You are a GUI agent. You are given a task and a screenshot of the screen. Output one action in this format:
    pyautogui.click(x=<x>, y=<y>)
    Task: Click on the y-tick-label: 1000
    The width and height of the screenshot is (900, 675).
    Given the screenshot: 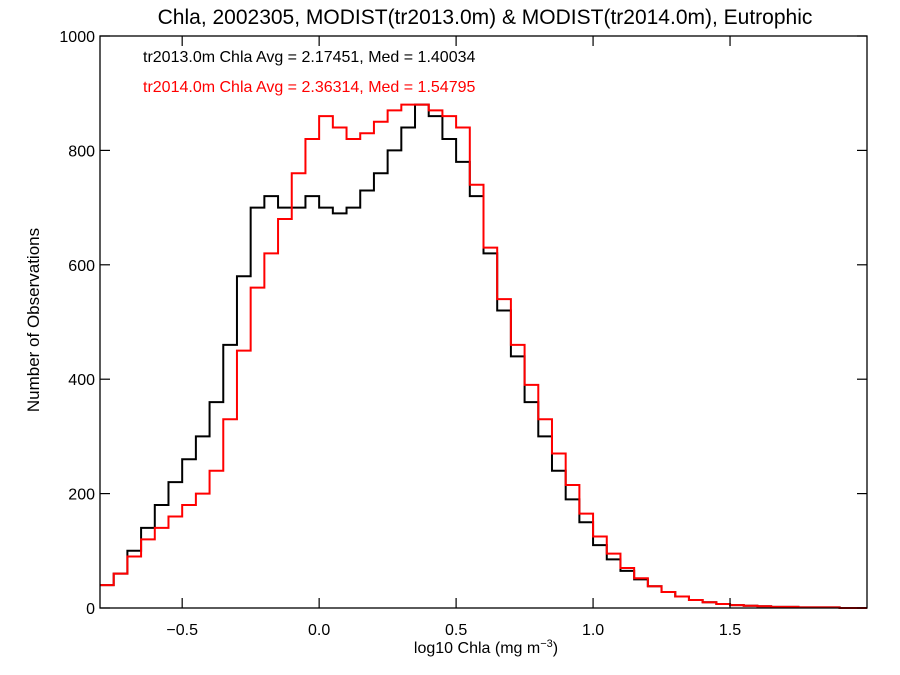 What is the action you would take?
    pyautogui.click(x=77, y=37)
    